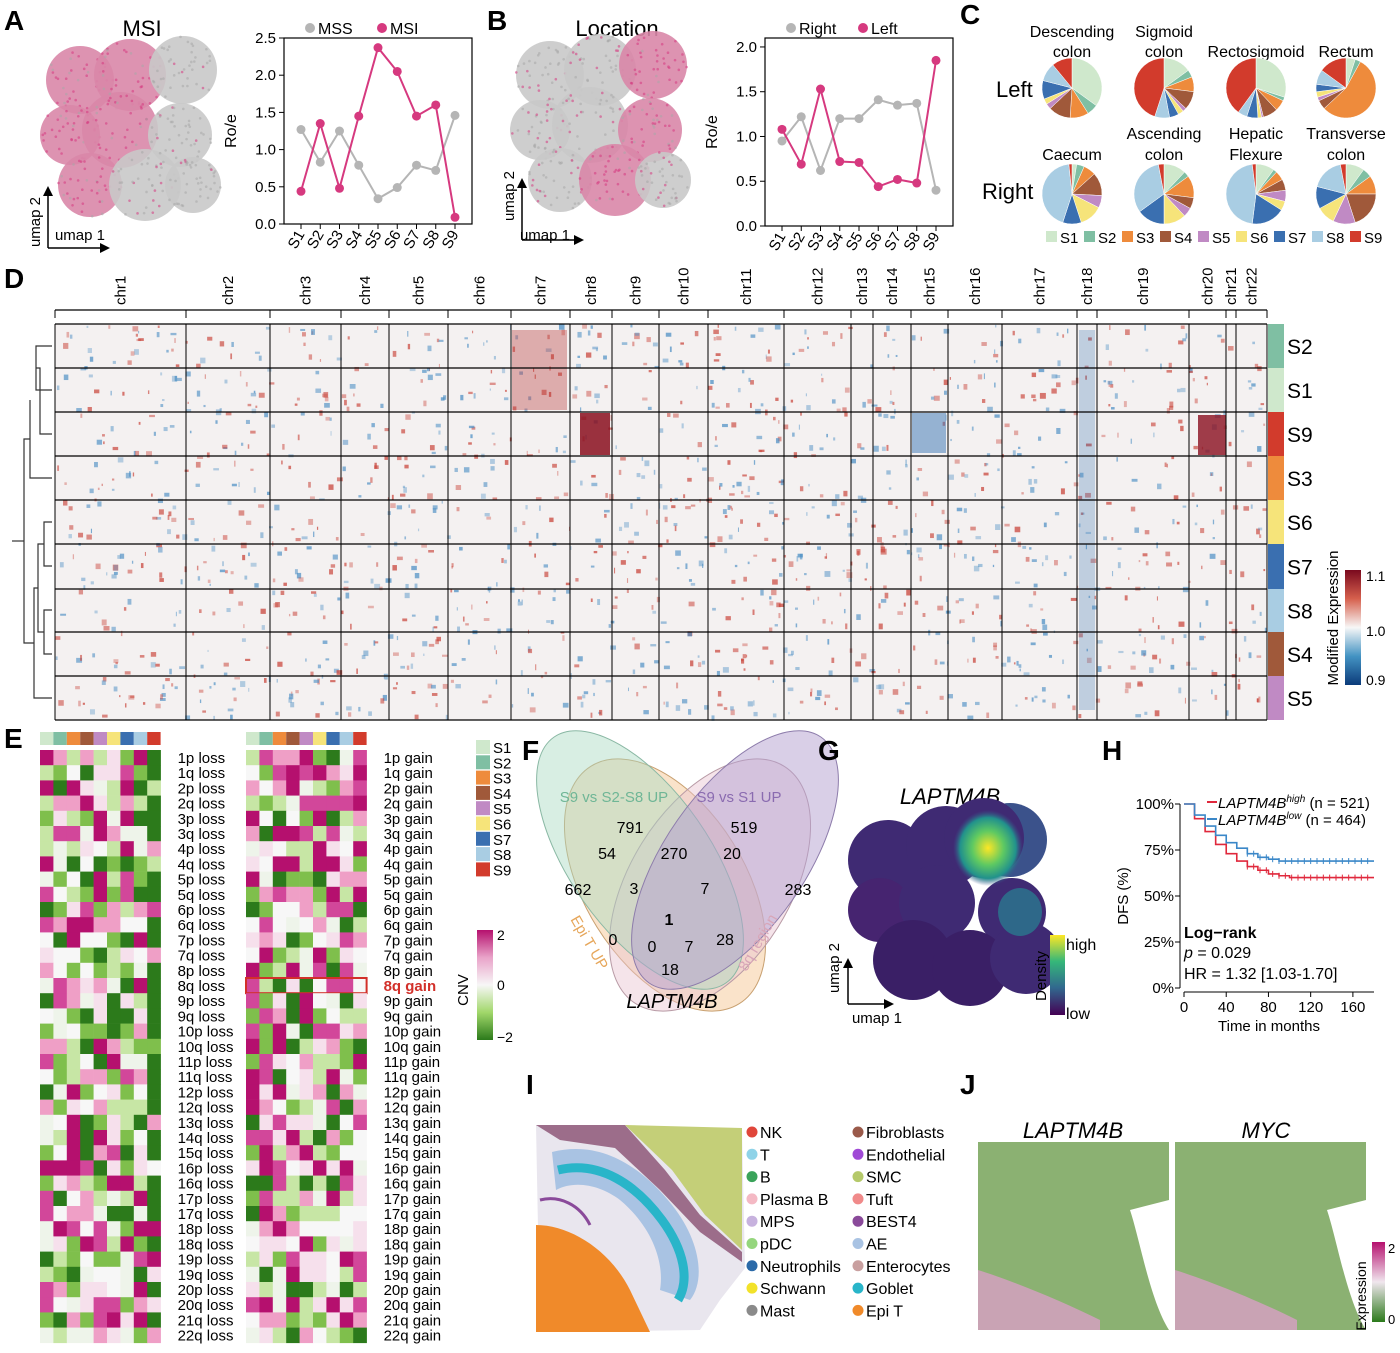 The width and height of the screenshot is (1400, 1353). What do you see at coordinates (202, 986) in the screenshot?
I see `arm-label: 8q loss` at bounding box center [202, 986].